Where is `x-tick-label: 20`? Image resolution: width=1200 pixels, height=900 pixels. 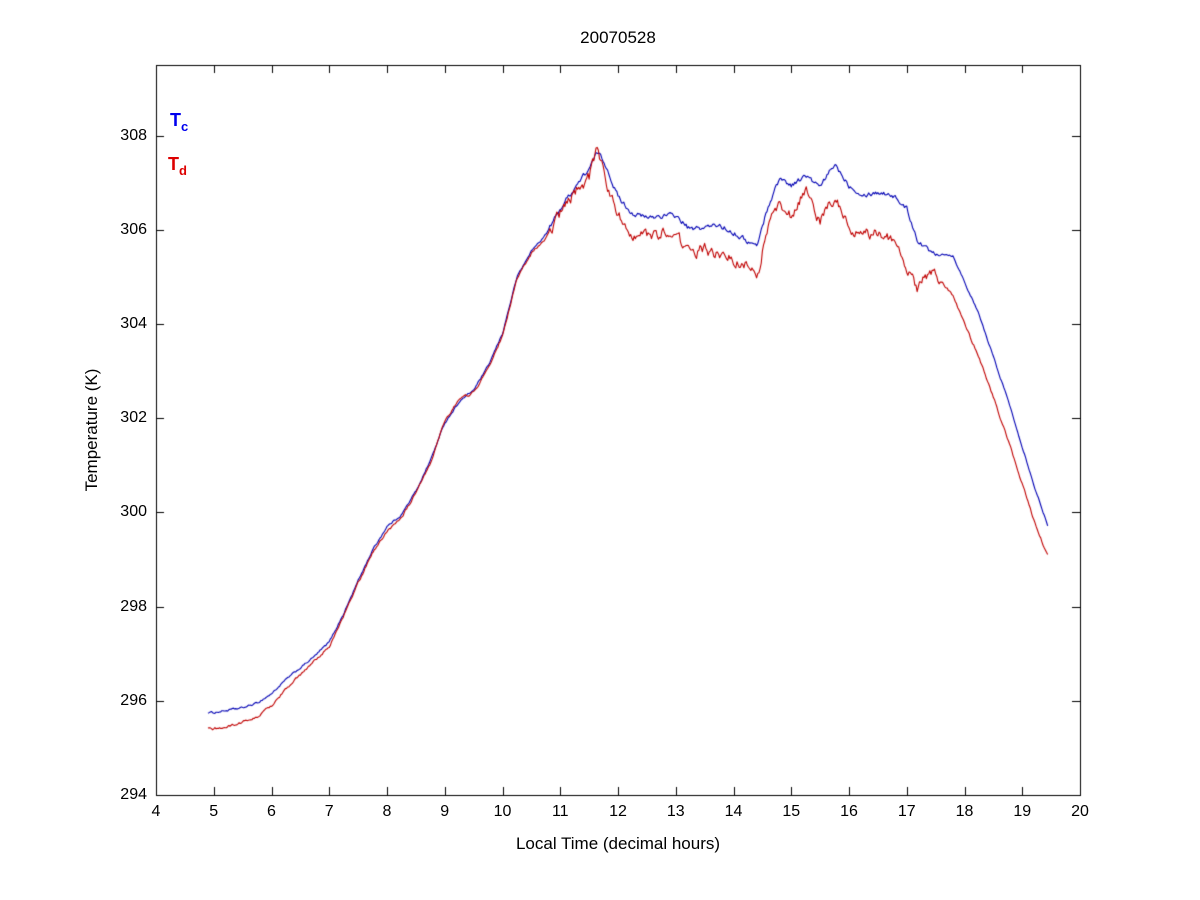
x-tick-label: 20 is located at coordinates (1080, 811).